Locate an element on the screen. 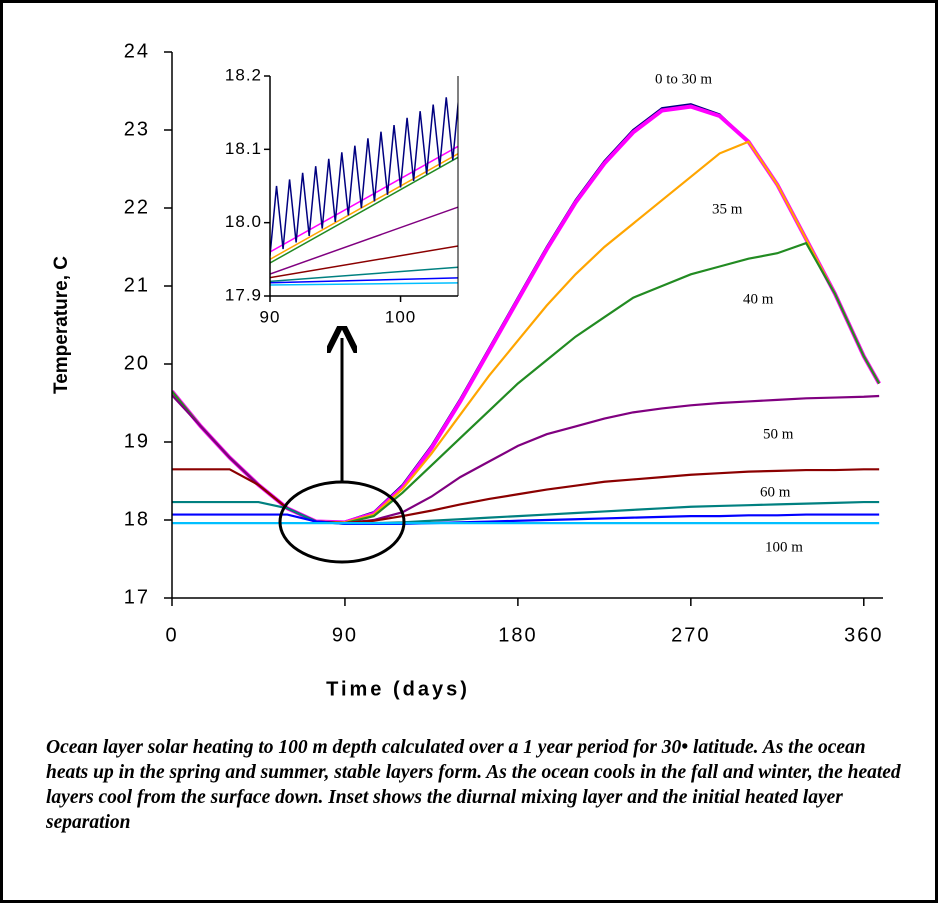  x-axis-title: Time (days) is located at coordinates (398, 689).